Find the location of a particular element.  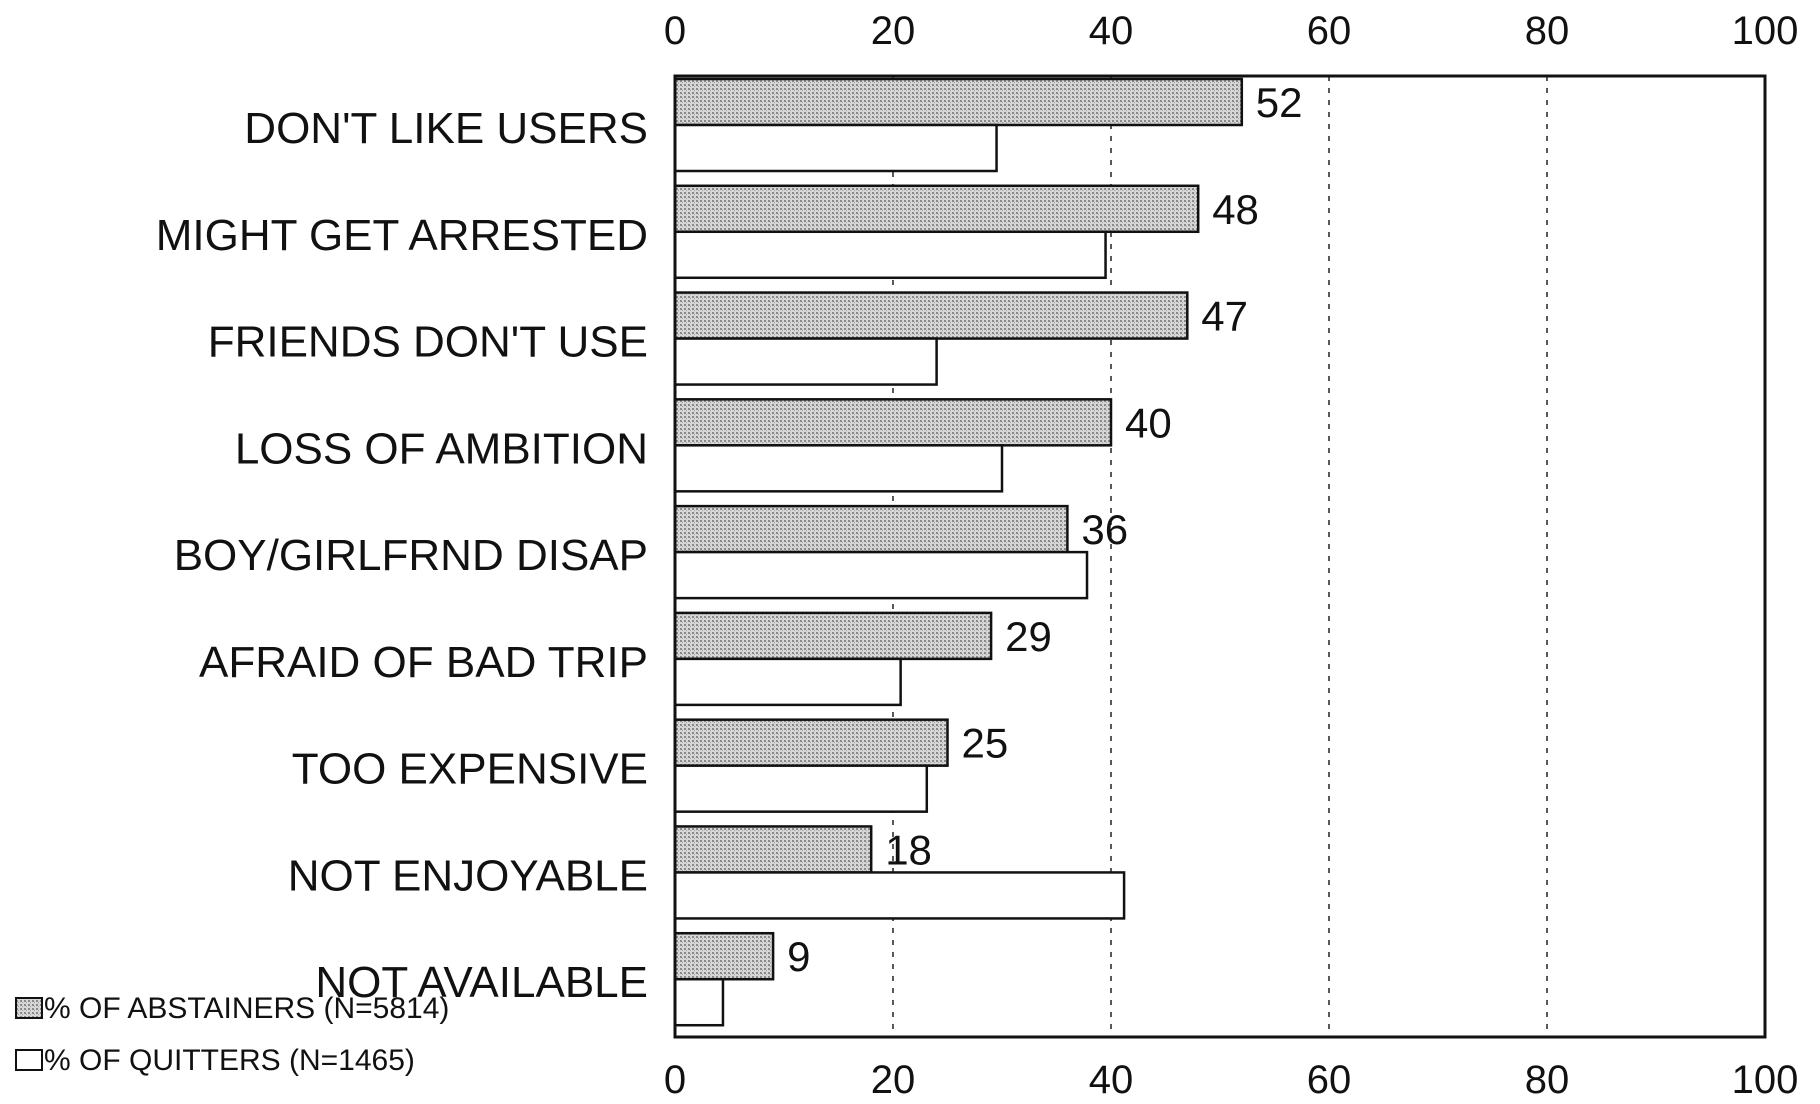

x-tick-label-bottom-60: 60 is located at coordinates (1329, 1078).